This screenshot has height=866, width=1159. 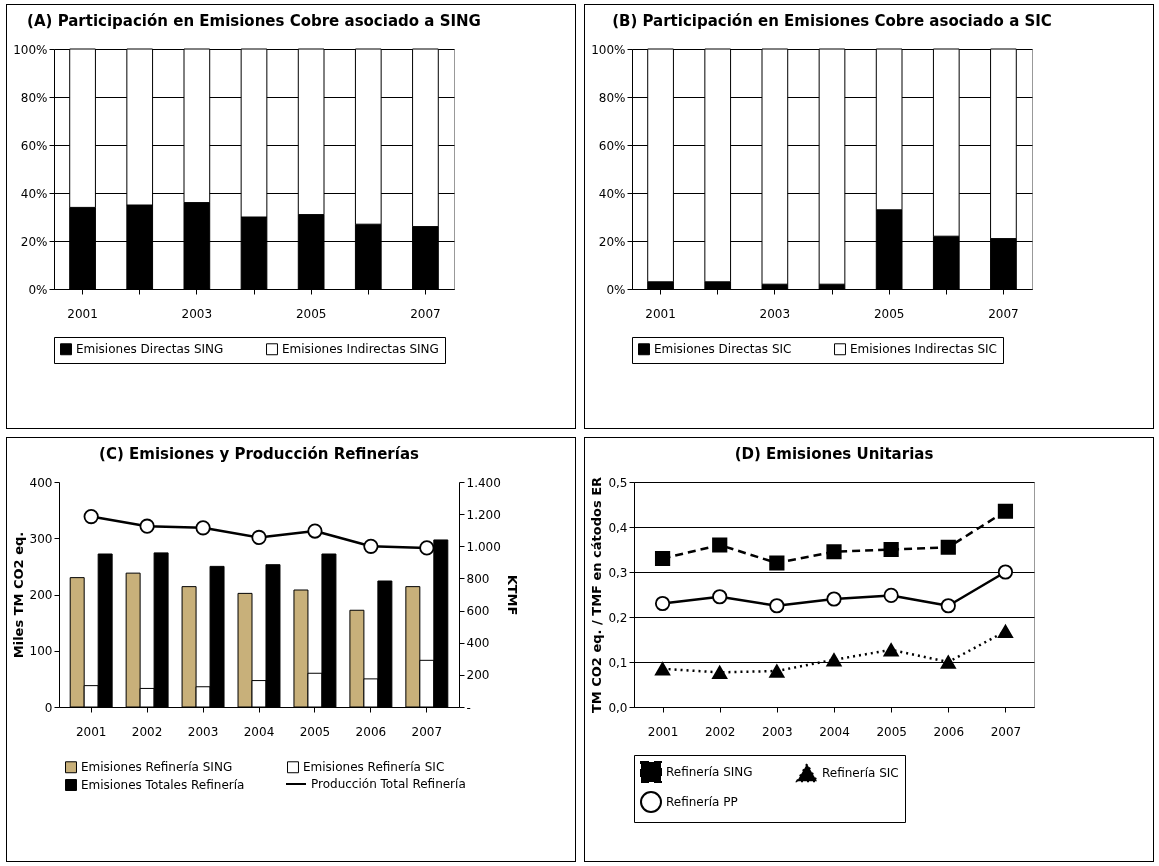 What do you see at coordinates (163, 785) in the screenshot?
I see `legend-label: Emisiones Totales Refinería` at bounding box center [163, 785].